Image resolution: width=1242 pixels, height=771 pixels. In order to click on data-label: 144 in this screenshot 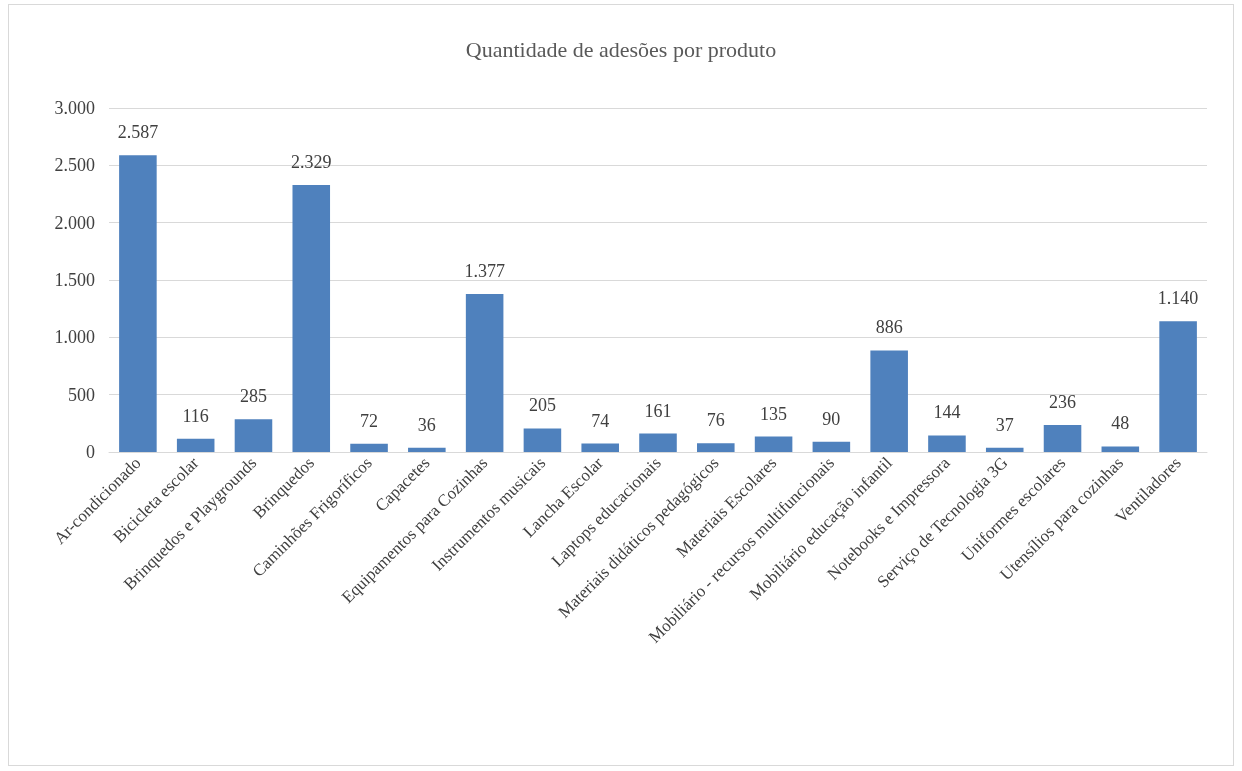, I will do `click(947, 412)`.